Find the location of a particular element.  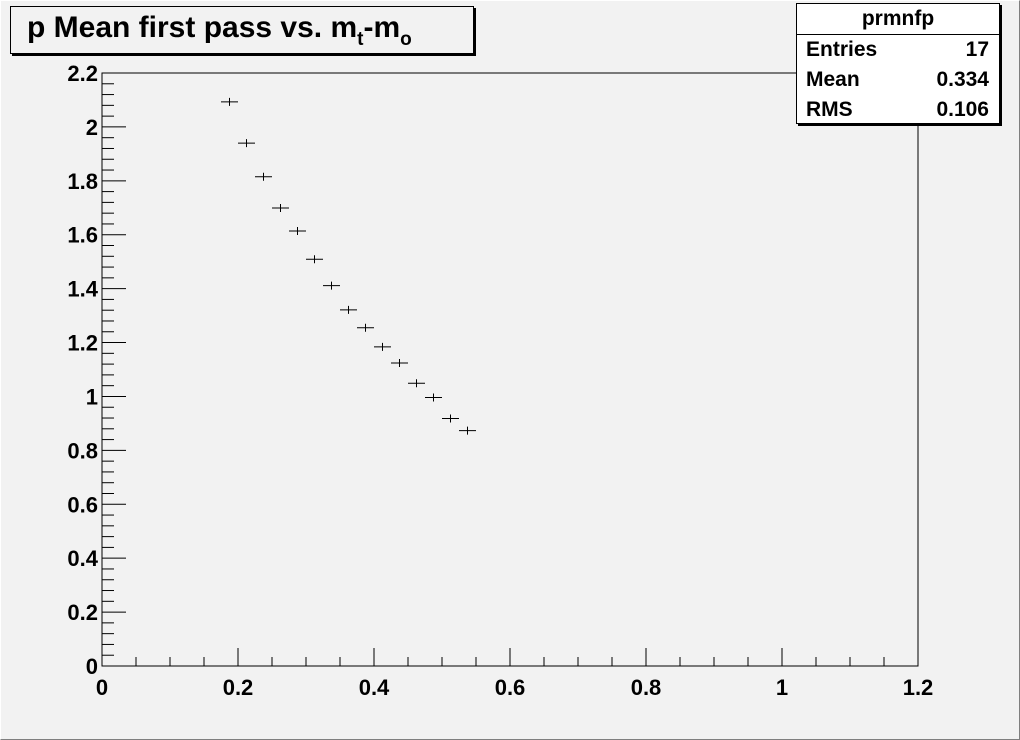

title-box: p Mean first pass vs. mt-mo is located at coordinates (242, 30).